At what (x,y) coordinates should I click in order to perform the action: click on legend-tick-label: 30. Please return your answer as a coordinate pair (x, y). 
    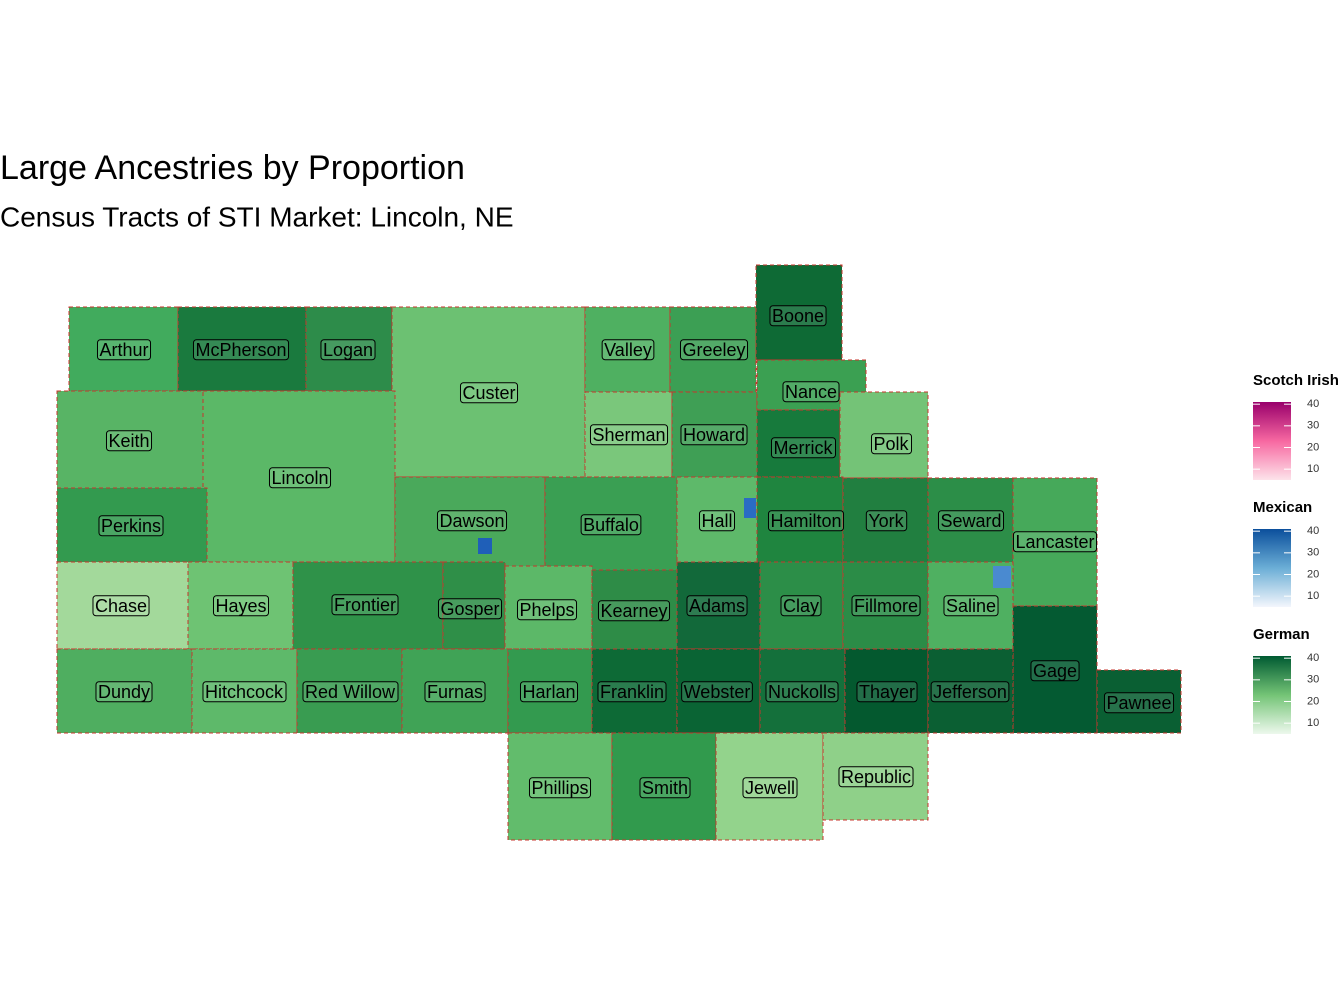
    Looking at the image, I should click on (1313, 680).